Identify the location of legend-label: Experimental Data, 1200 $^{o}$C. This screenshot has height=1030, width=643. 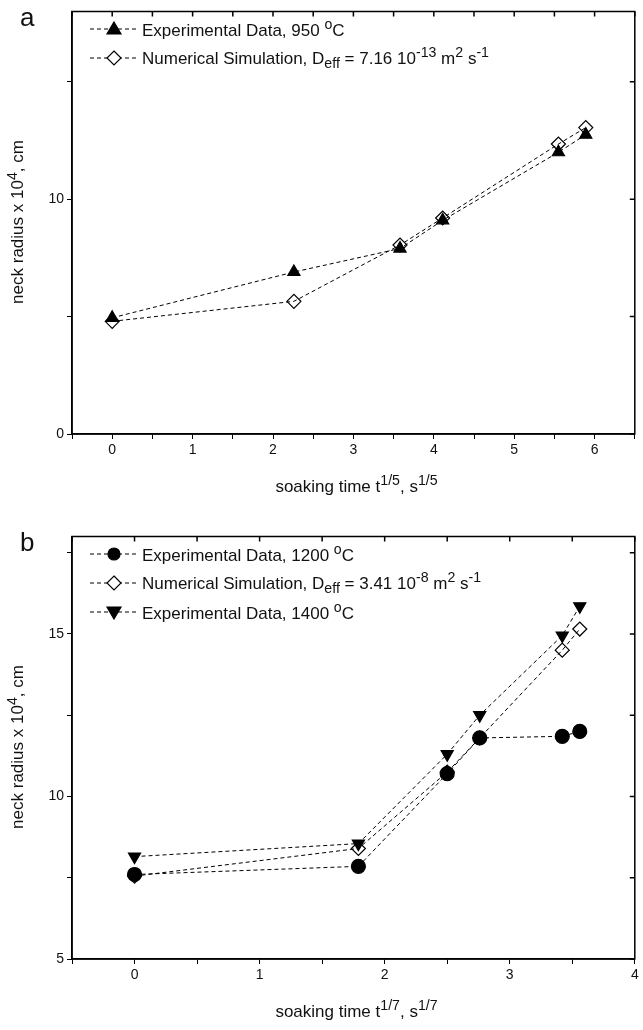
(248, 553).